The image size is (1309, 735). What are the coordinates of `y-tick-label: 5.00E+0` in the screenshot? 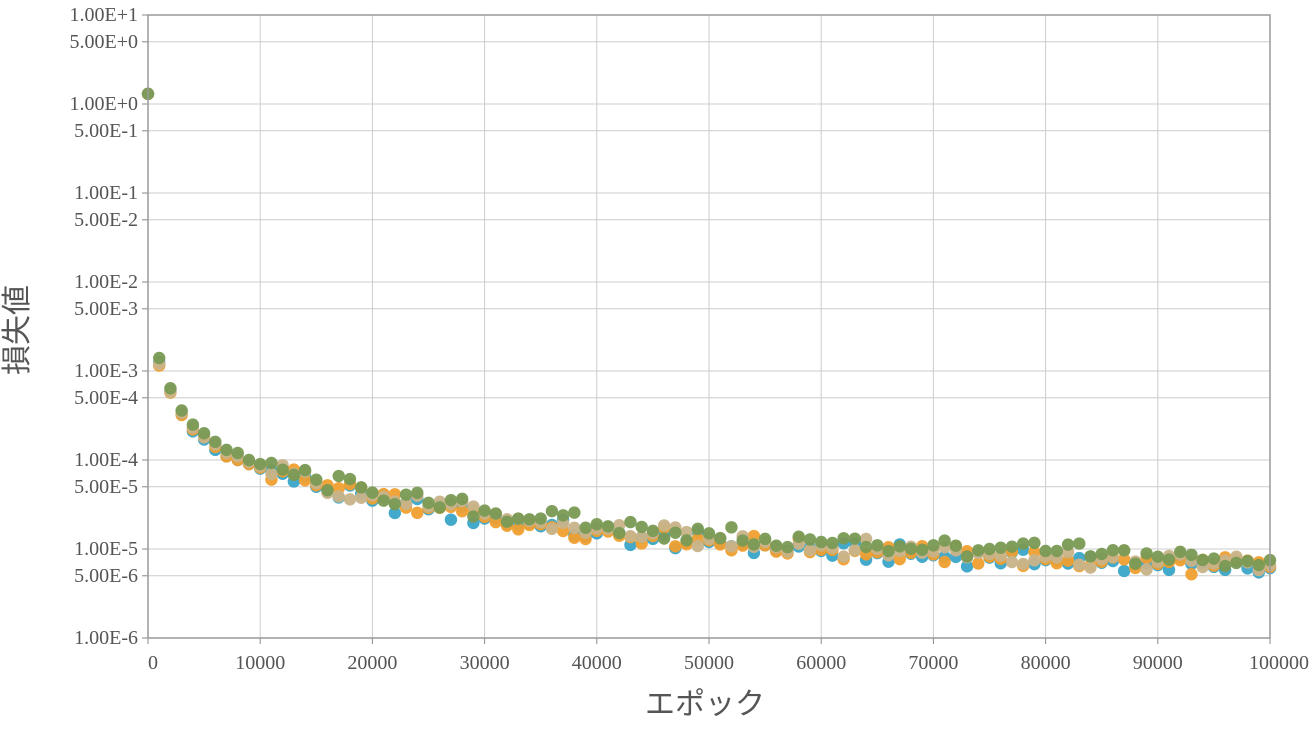 It's located at (104, 42).